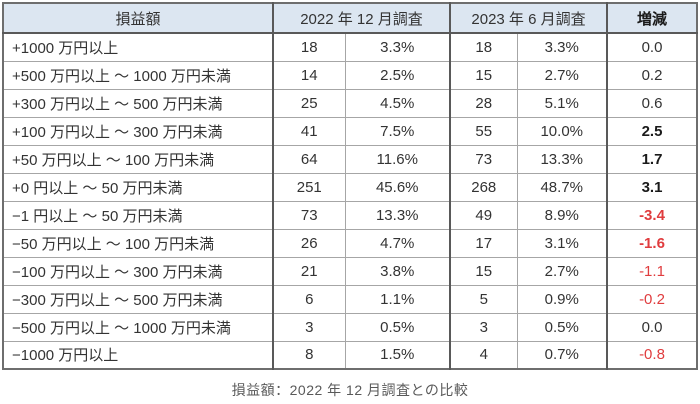  Describe the element at coordinates (483, 130) in the screenshot. I see `count-2023-cell: 55` at that location.